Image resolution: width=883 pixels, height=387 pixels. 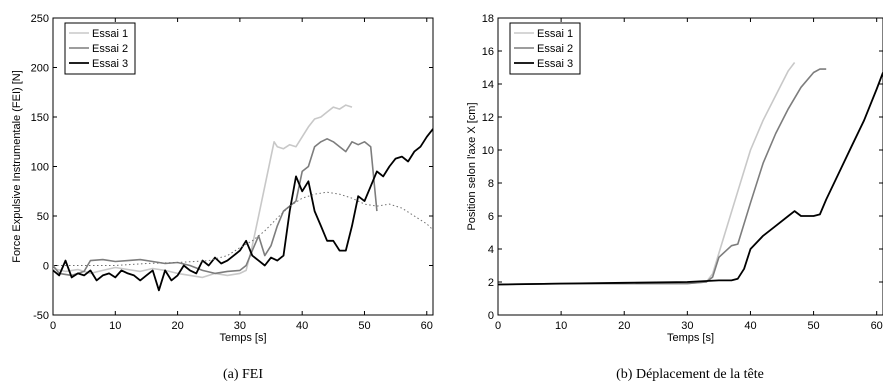 What do you see at coordinates (472, 166) in the screenshot?
I see `tete-yaxis-label: Position selon l'axe X [cm]` at bounding box center [472, 166].